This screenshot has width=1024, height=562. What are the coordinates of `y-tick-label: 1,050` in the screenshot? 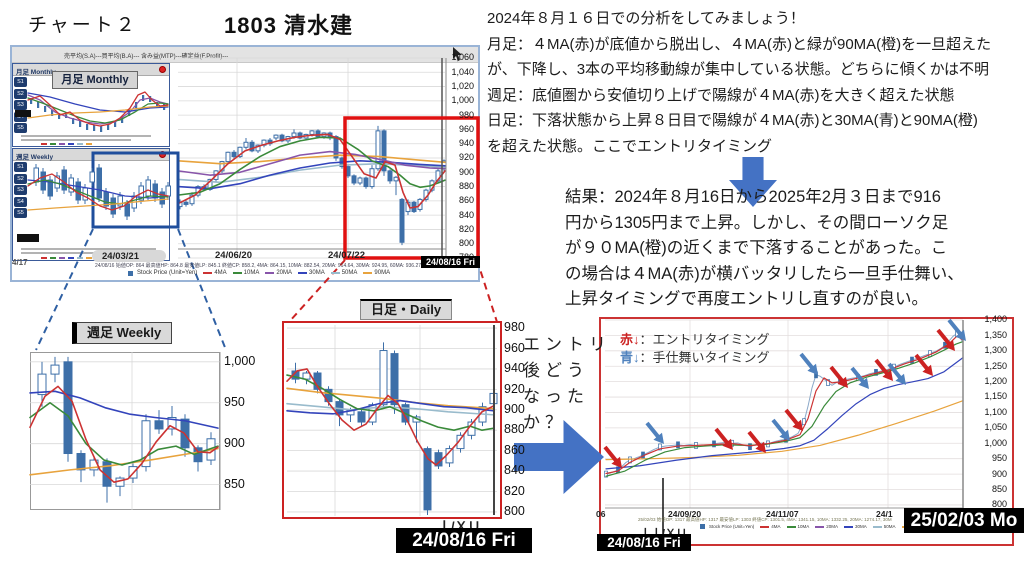 It's located at (995, 427).